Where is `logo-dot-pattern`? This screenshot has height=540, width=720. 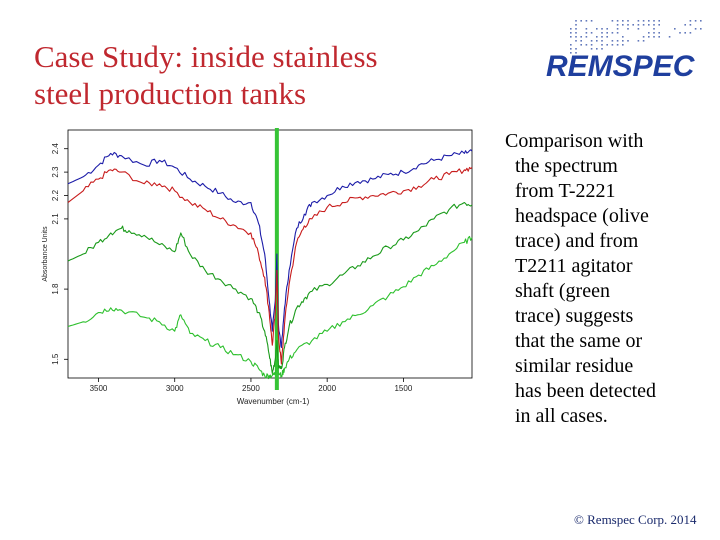
logo-dot-pattern is located at coordinates (636, 37).